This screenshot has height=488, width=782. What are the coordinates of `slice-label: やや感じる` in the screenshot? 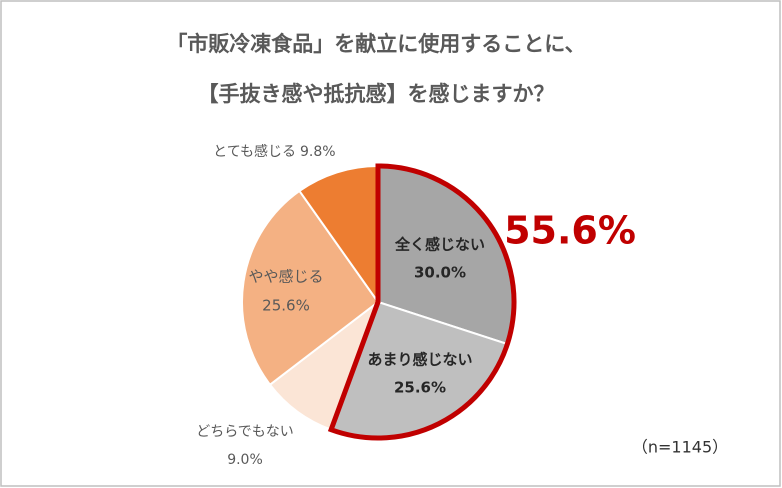 It's located at (285, 277).